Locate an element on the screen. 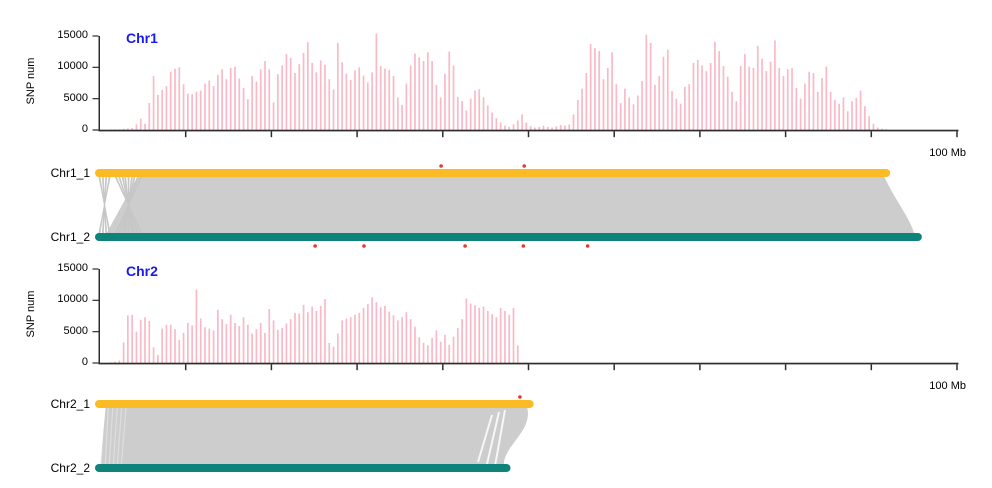 This screenshot has height=488, width=992. chromosome-bar-hap2 is located at coordinates (508, 237).